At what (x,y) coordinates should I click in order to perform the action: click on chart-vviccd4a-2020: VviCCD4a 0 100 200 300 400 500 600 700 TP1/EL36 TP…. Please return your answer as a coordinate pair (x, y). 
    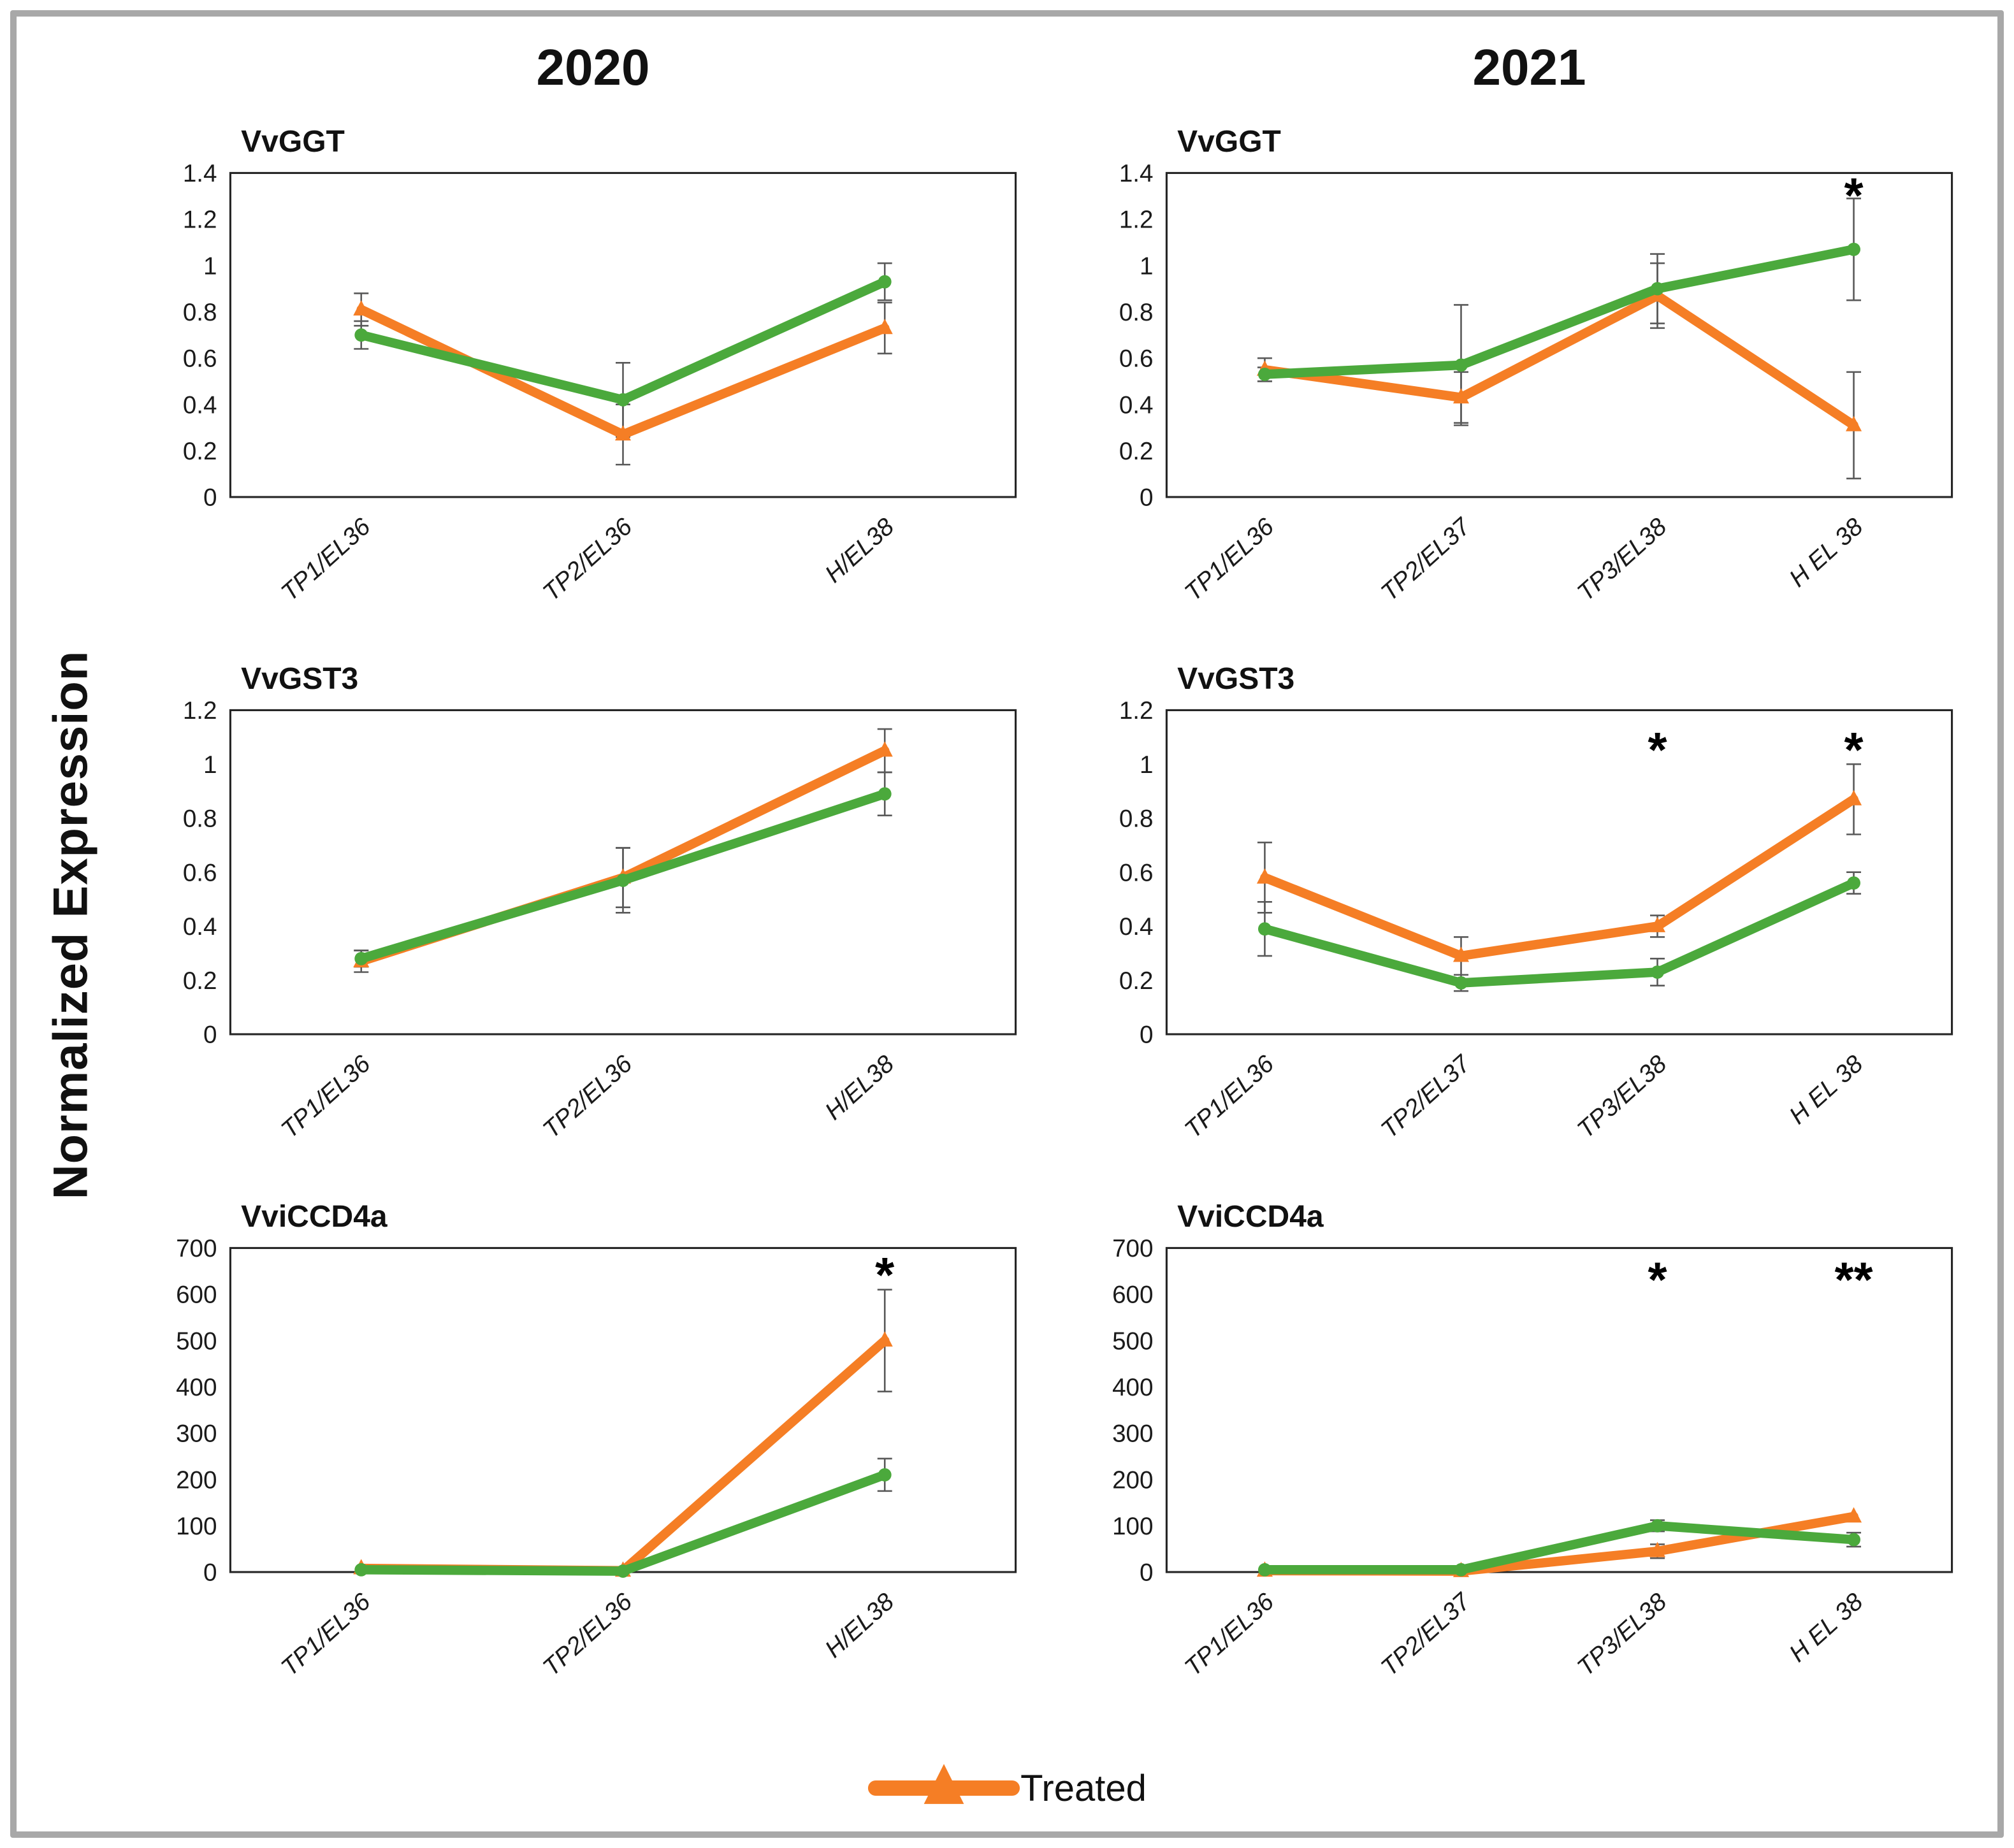
    Looking at the image, I should click on (596, 1440).